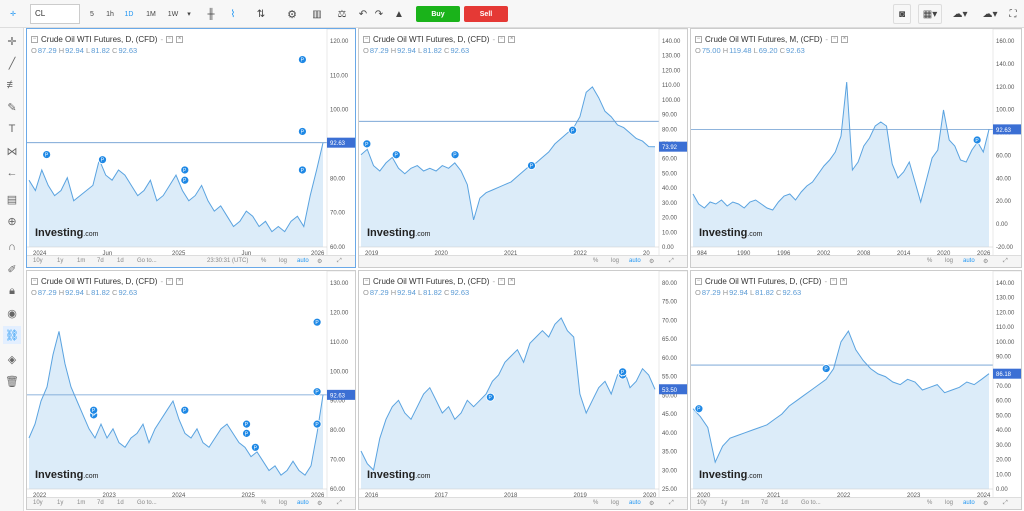 The image size is (1024, 511). What do you see at coordinates (12, 151) in the screenshot?
I see `pattern-icon: ⋈` at bounding box center [12, 151].